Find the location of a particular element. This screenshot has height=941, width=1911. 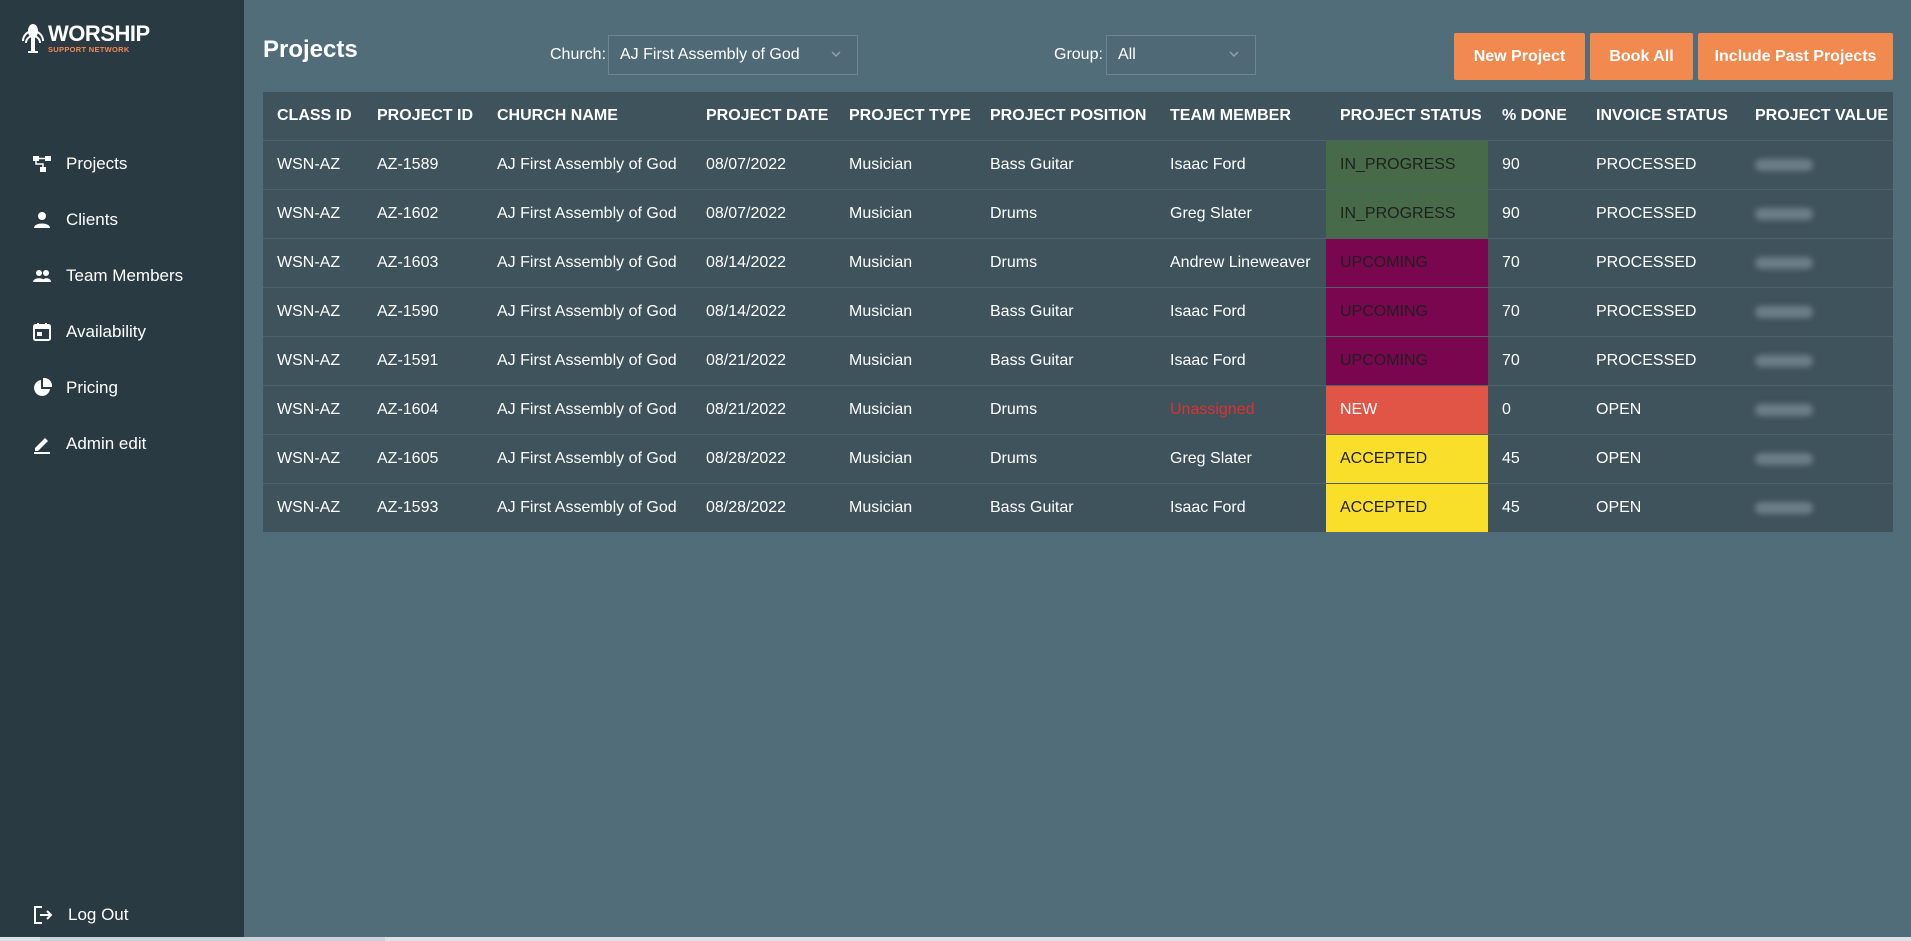

group-select: All is located at coordinates (1181, 55).